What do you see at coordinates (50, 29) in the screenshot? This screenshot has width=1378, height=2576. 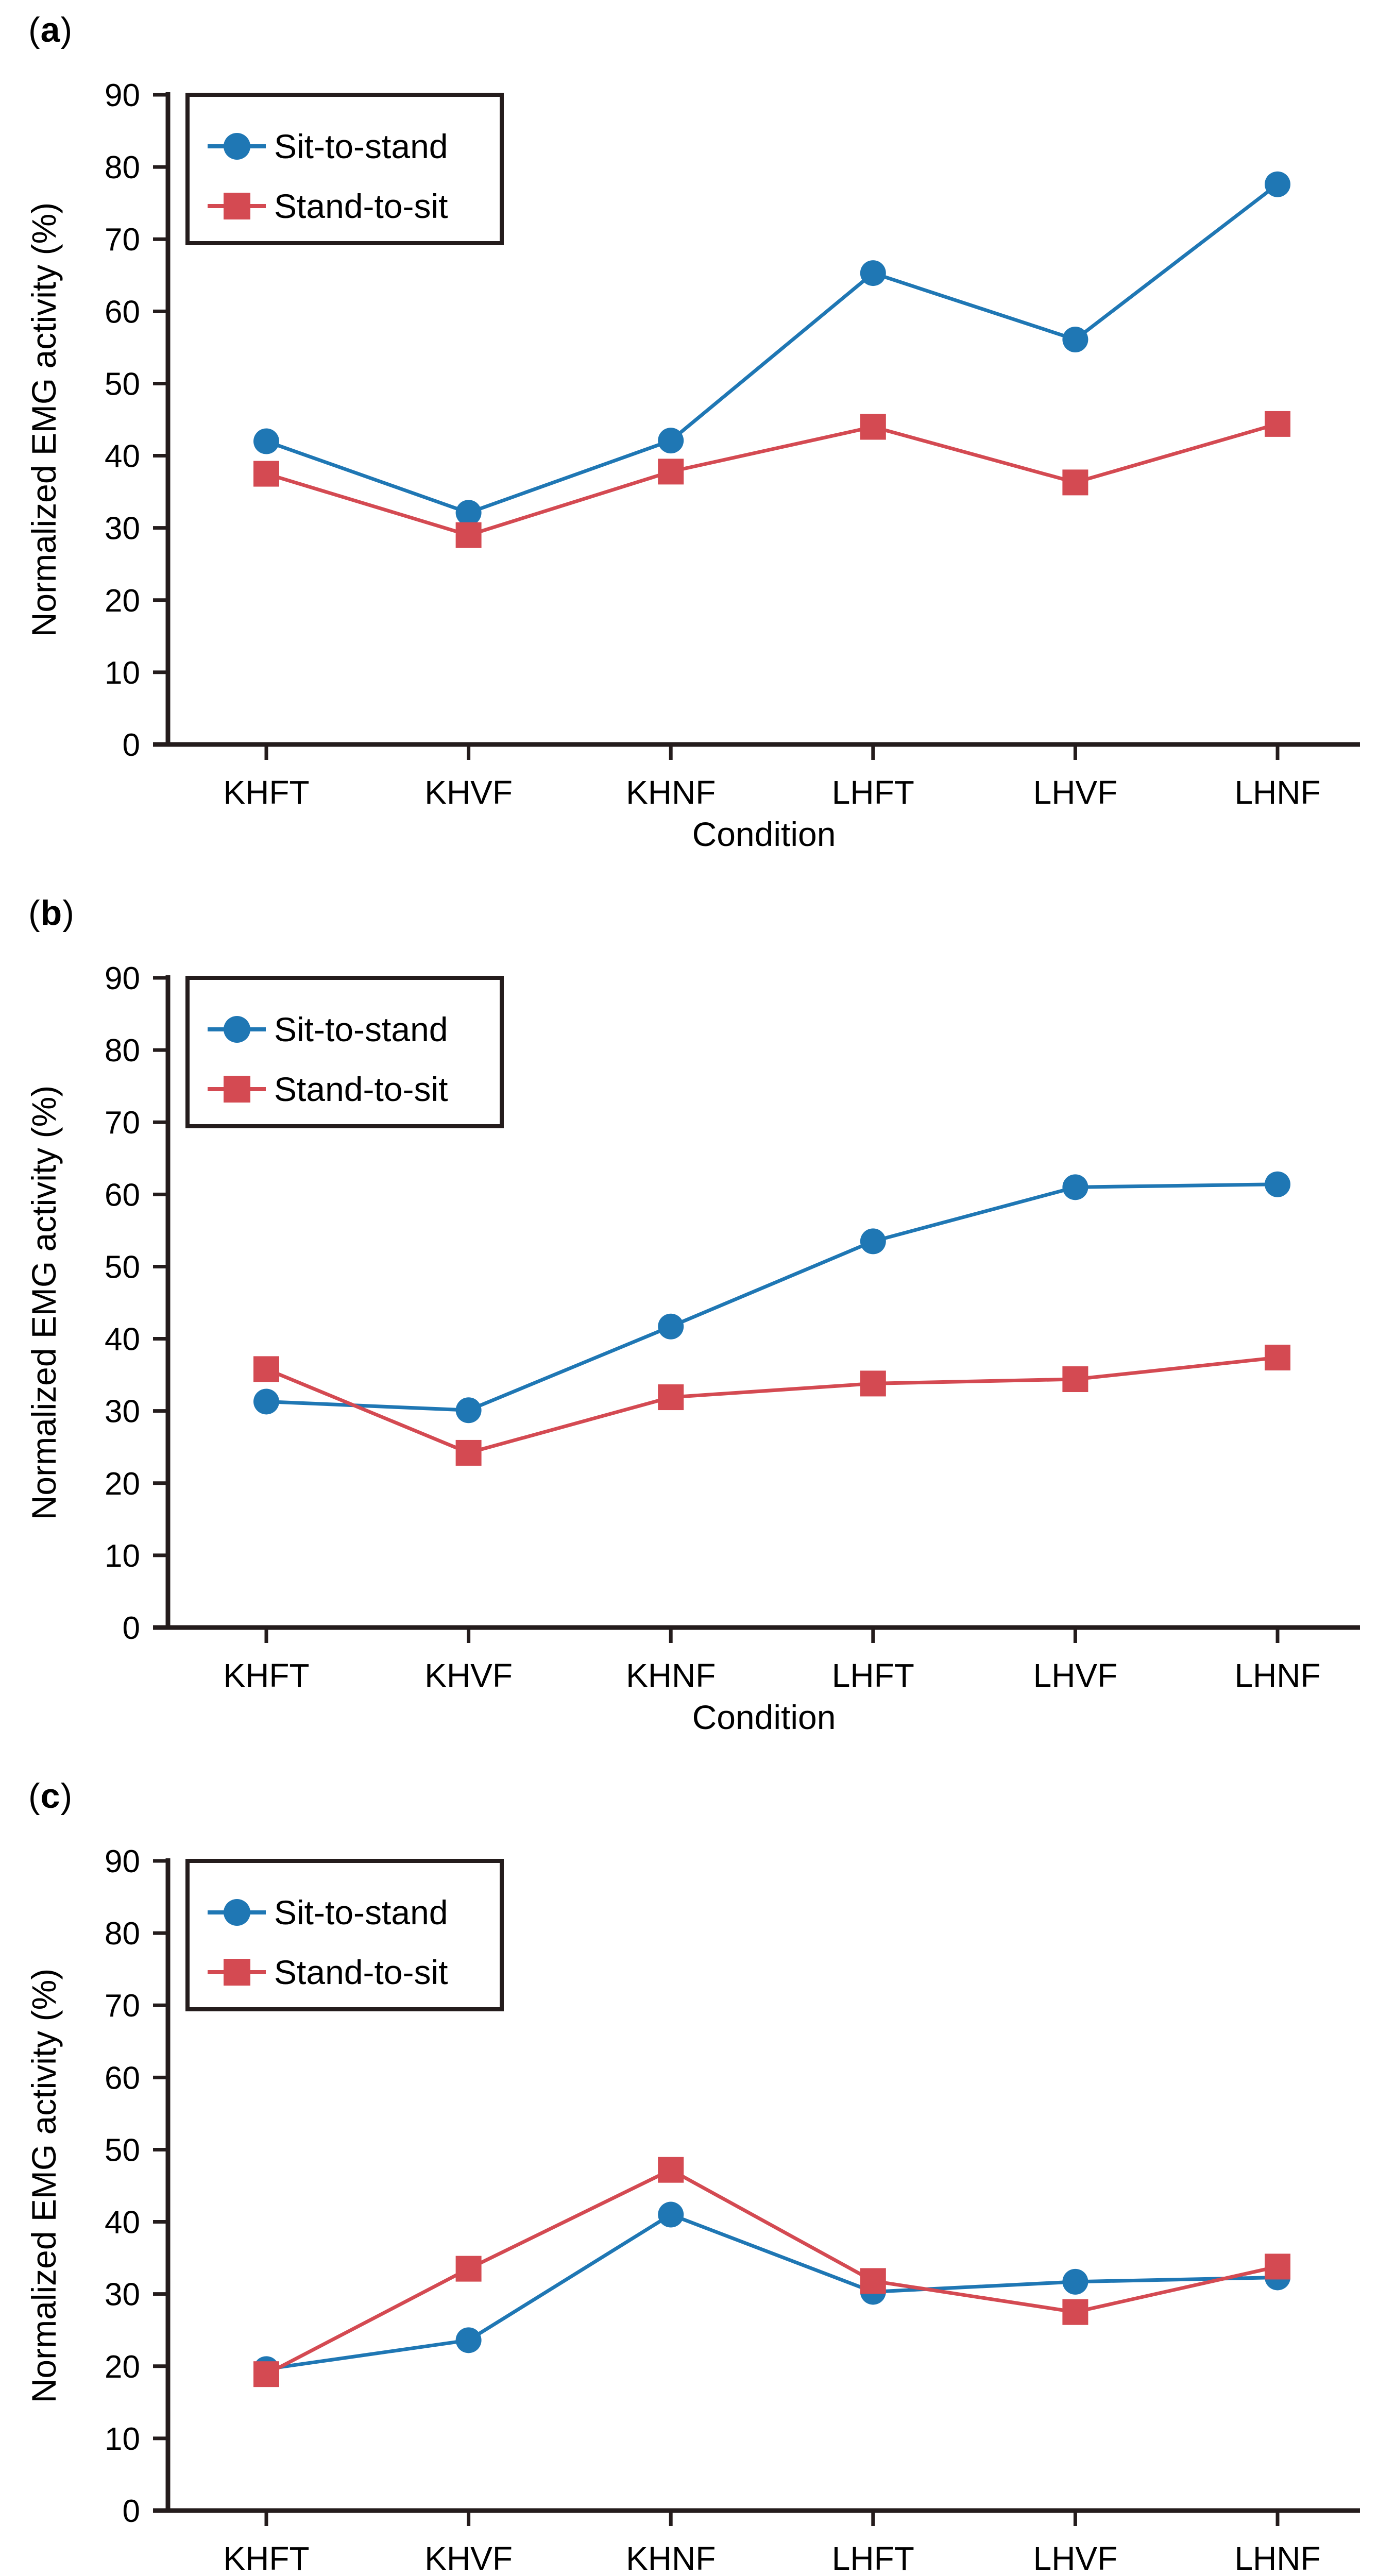 I see `panel-letter-a: a` at bounding box center [50, 29].